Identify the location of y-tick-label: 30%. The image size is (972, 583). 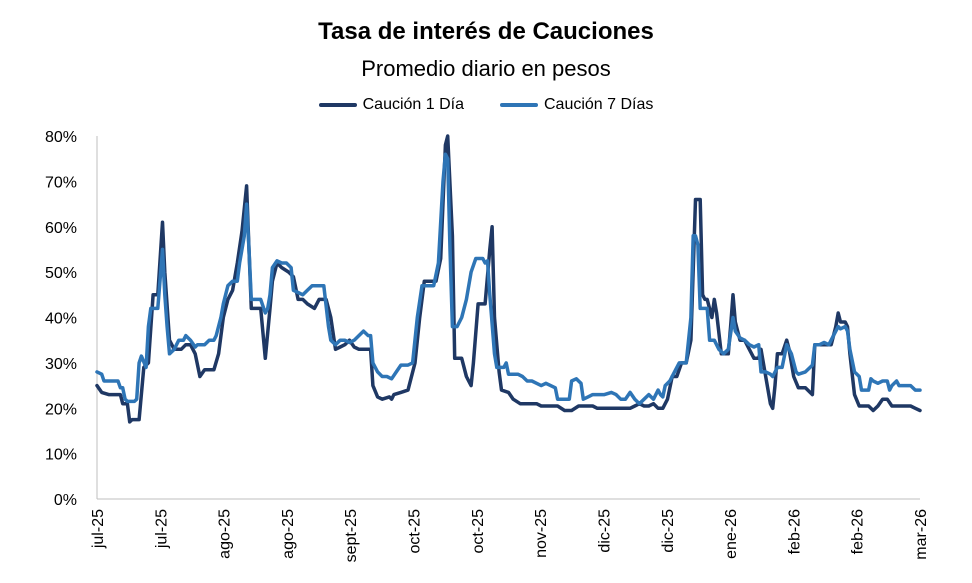
(61, 364).